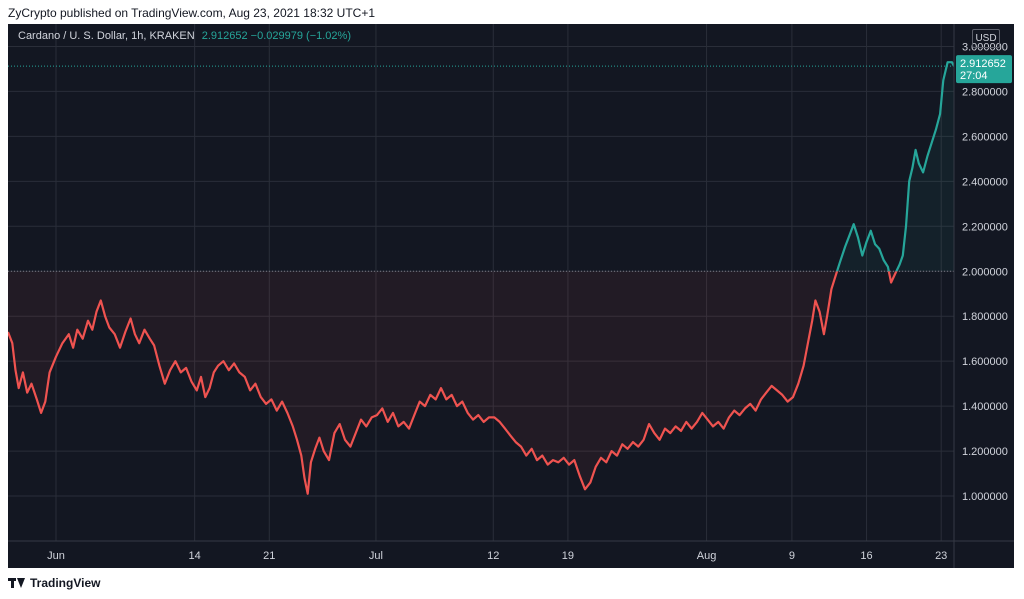 The width and height of the screenshot is (1024, 599). What do you see at coordinates (276, 36) in the screenshot?
I see `price-change: 2.912652 −0.029979 (−1.02%)` at bounding box center [276, 36].